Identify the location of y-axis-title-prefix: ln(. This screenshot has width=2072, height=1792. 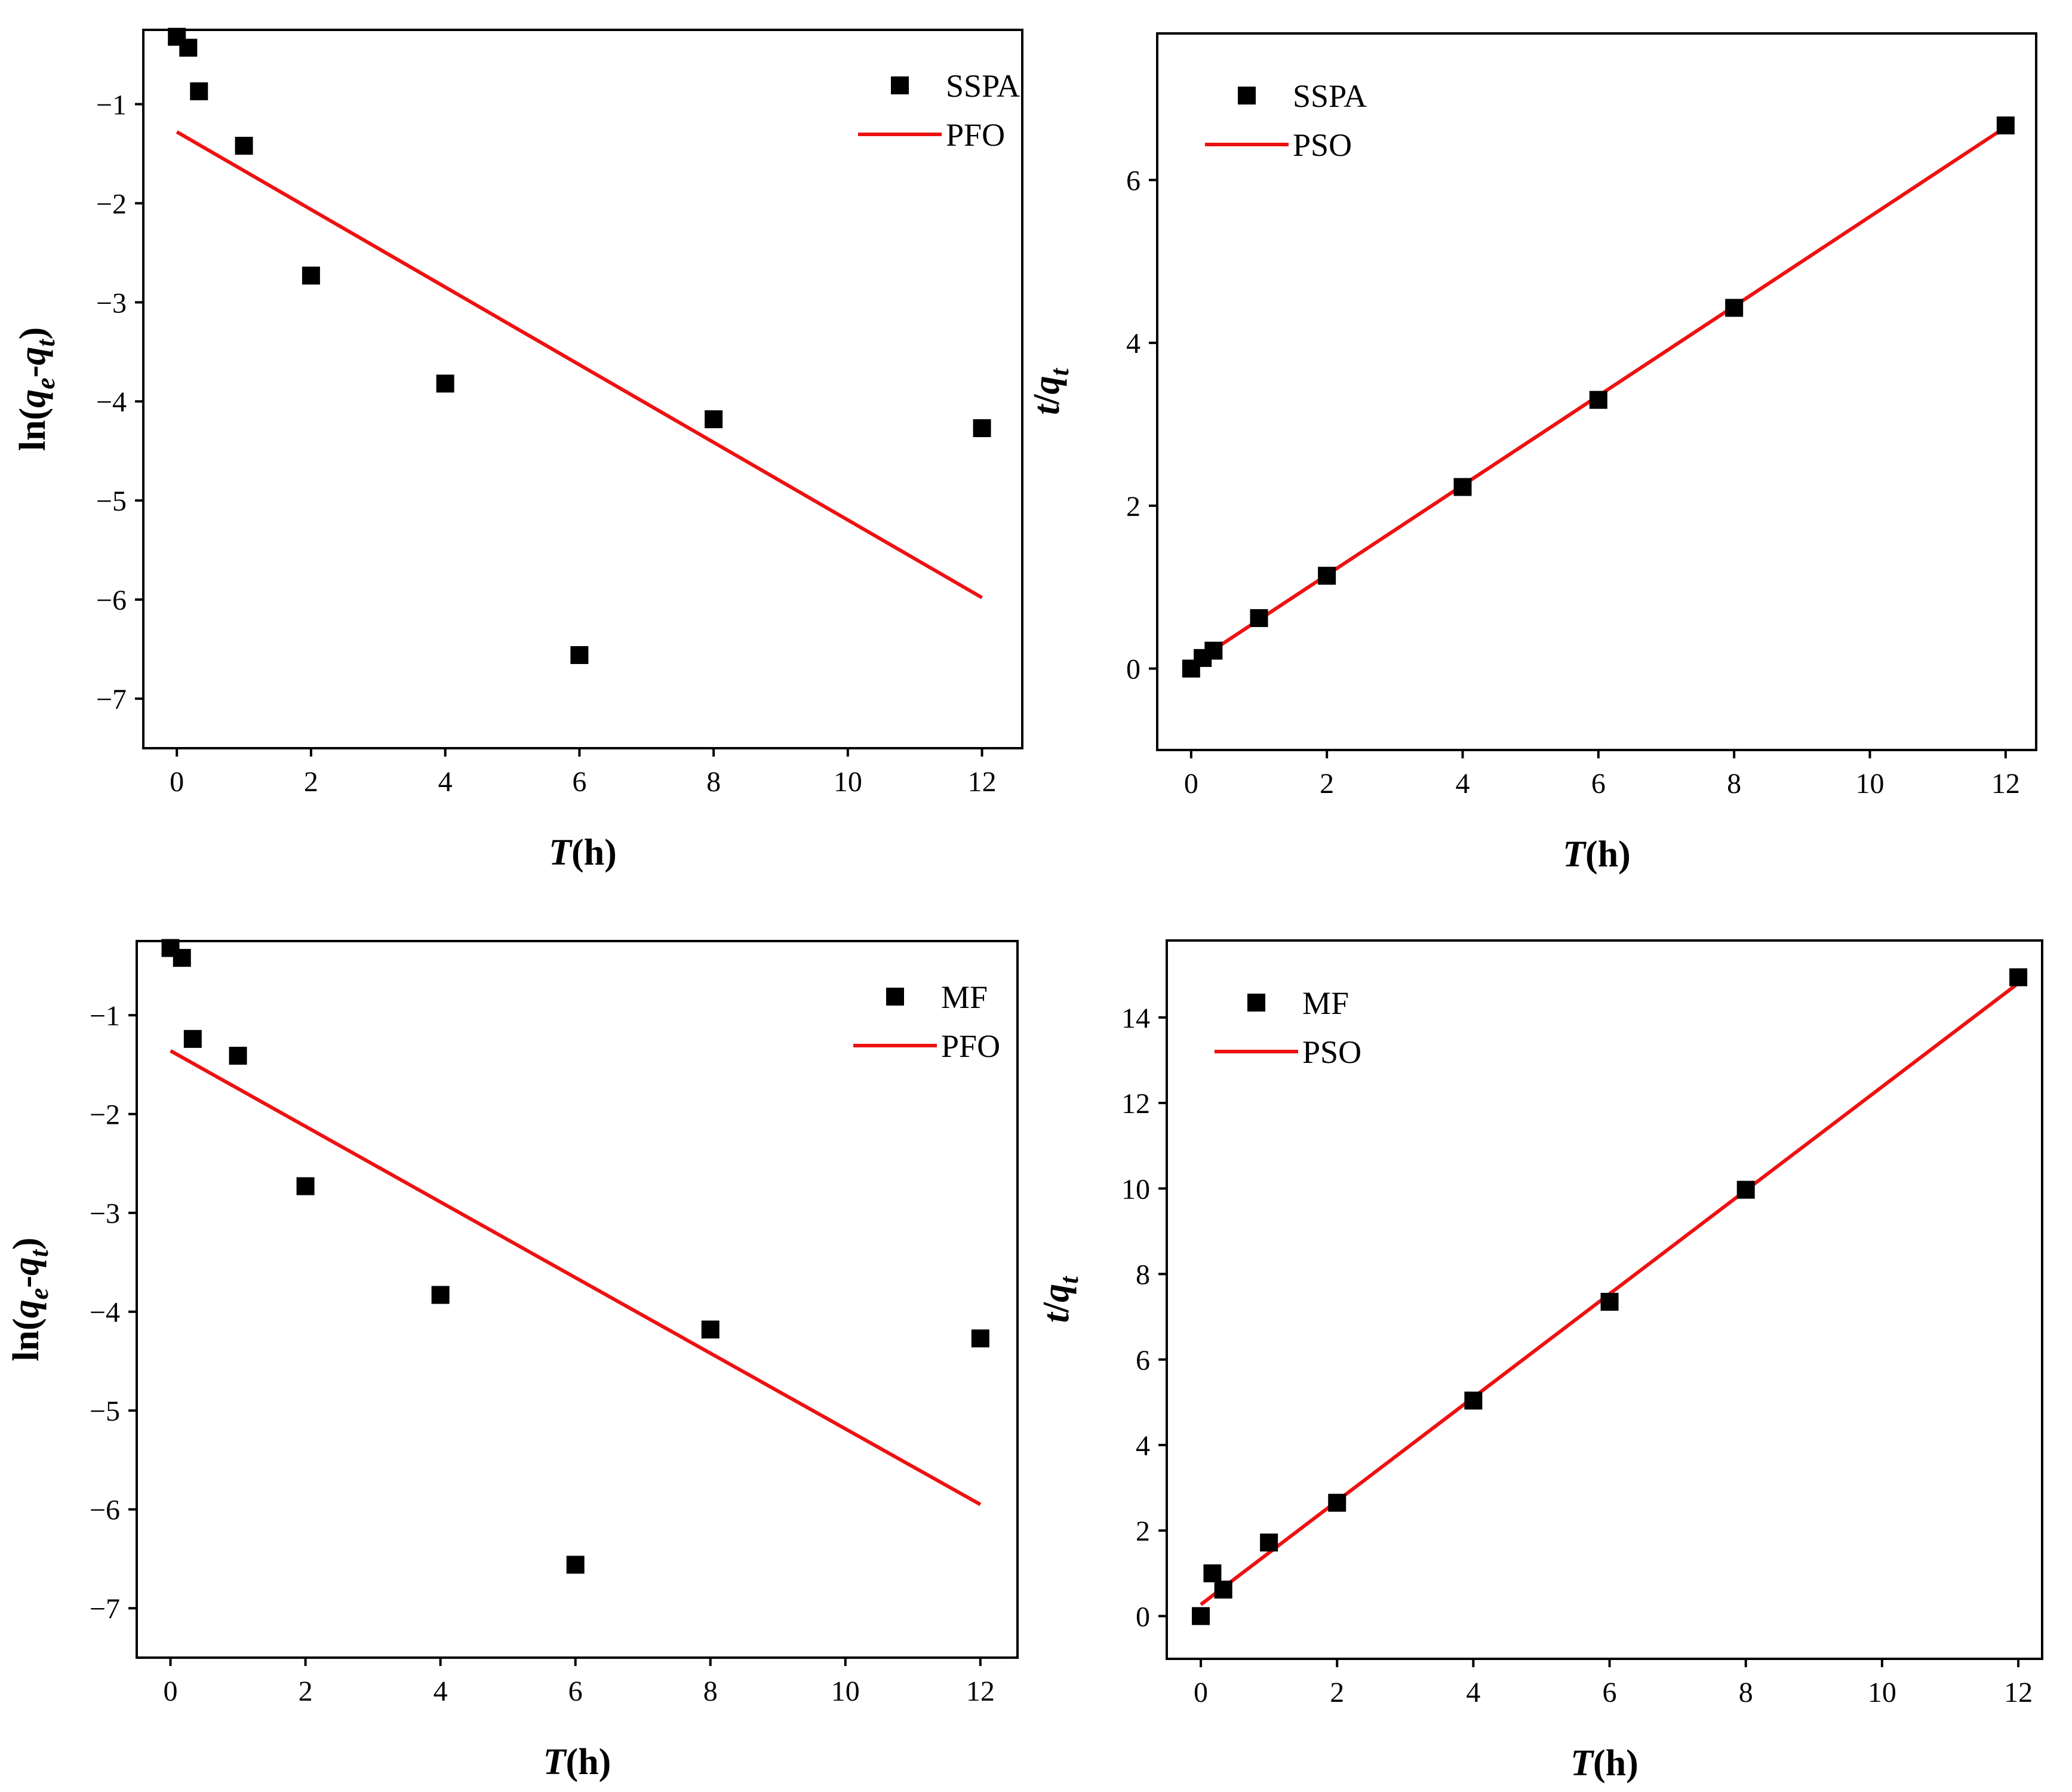
(27, 1339).